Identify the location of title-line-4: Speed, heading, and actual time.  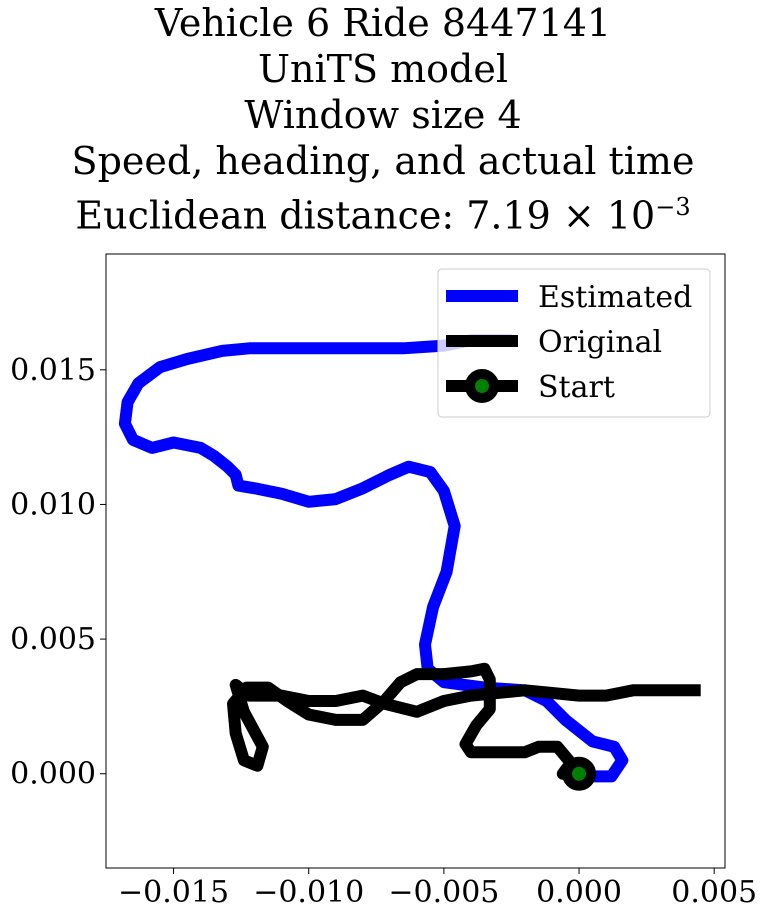
(383, 161).